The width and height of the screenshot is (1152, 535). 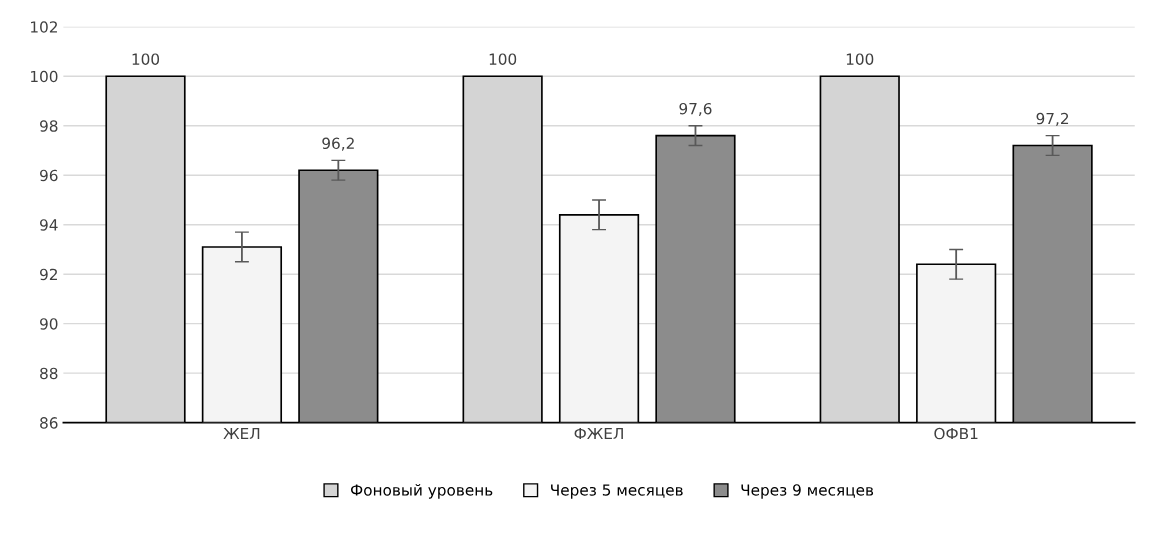 I want to click on y-tick-label: 100, so click(x=44, y=76).